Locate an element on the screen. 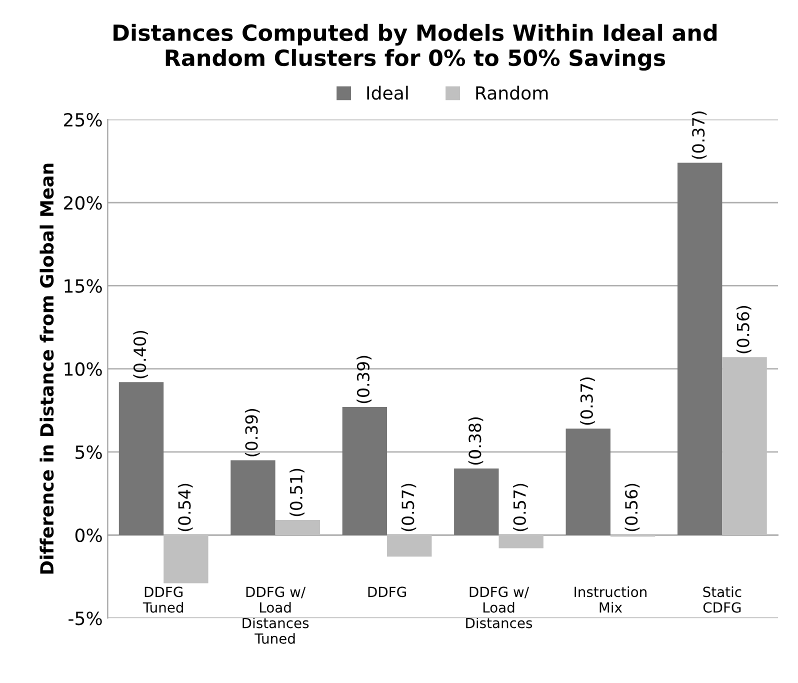 The height and width of the screenshot is (683, 798). y-tick-label: 0% is located at coordinates (88, 535).